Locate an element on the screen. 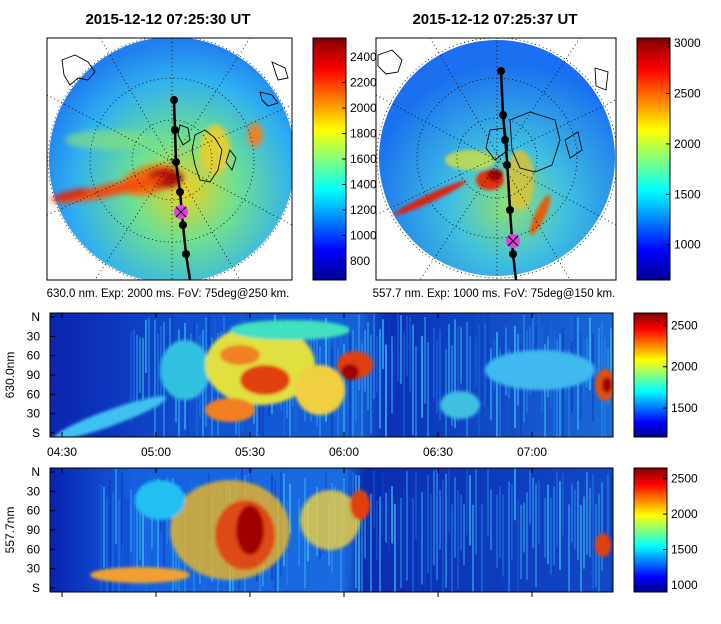 This screenshot has height=624, width=721. keogram-630-y-tick-label: S is located at coordinates (36, 433).